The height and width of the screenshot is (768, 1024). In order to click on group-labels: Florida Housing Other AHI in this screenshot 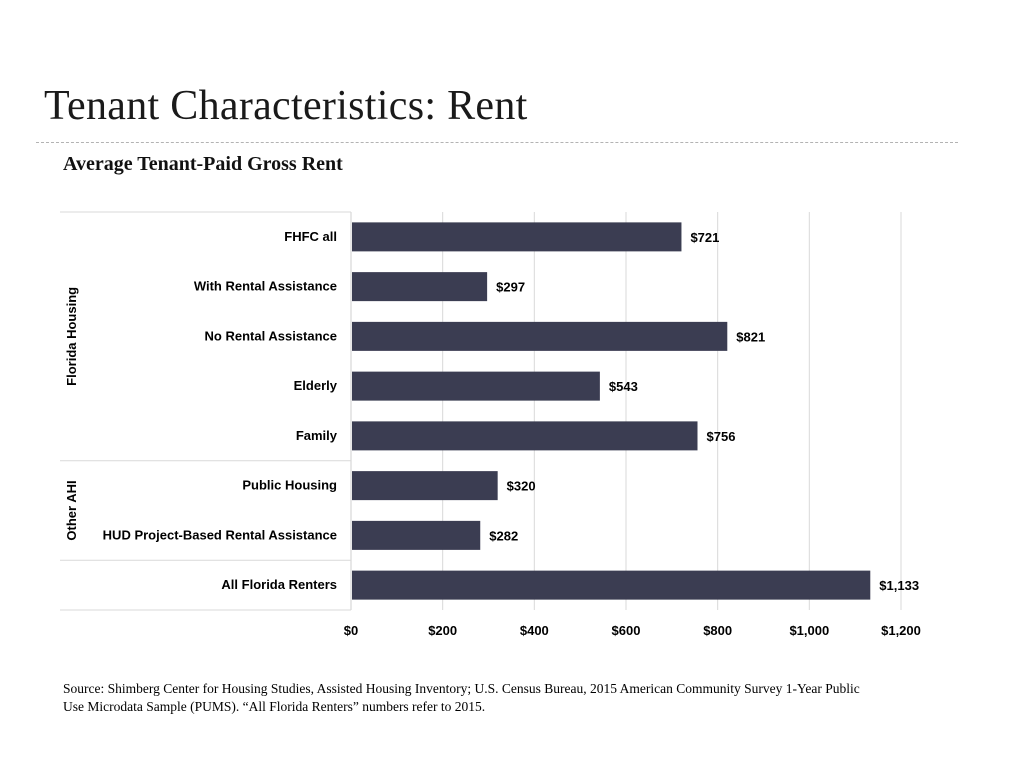, I will do `click(71, 414)`.